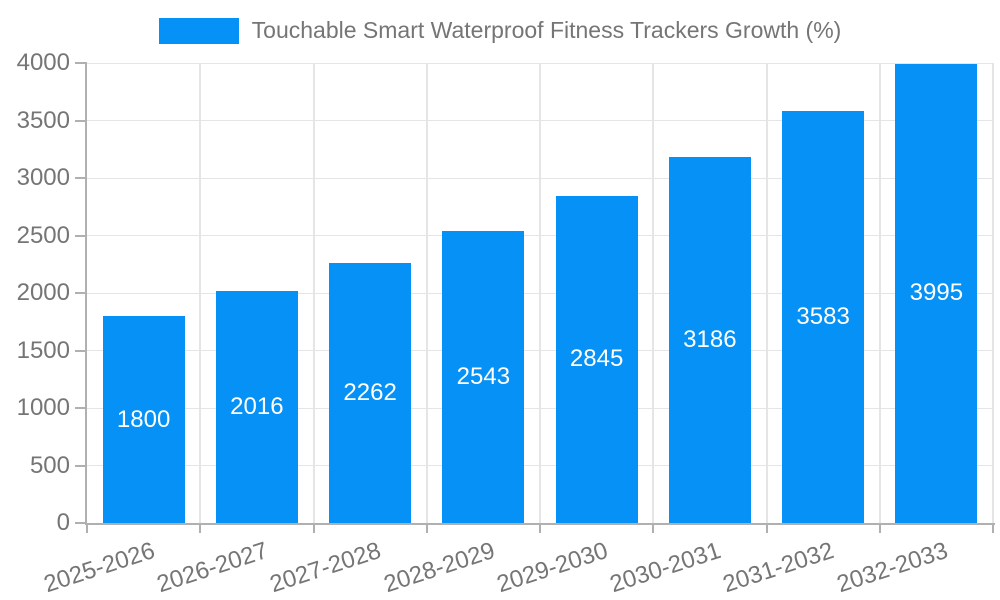 This screenshot has width=1000, height=600. Describe the element at coordinates (198, 30) in the screenshot. I see `legend-swatch` at that location.